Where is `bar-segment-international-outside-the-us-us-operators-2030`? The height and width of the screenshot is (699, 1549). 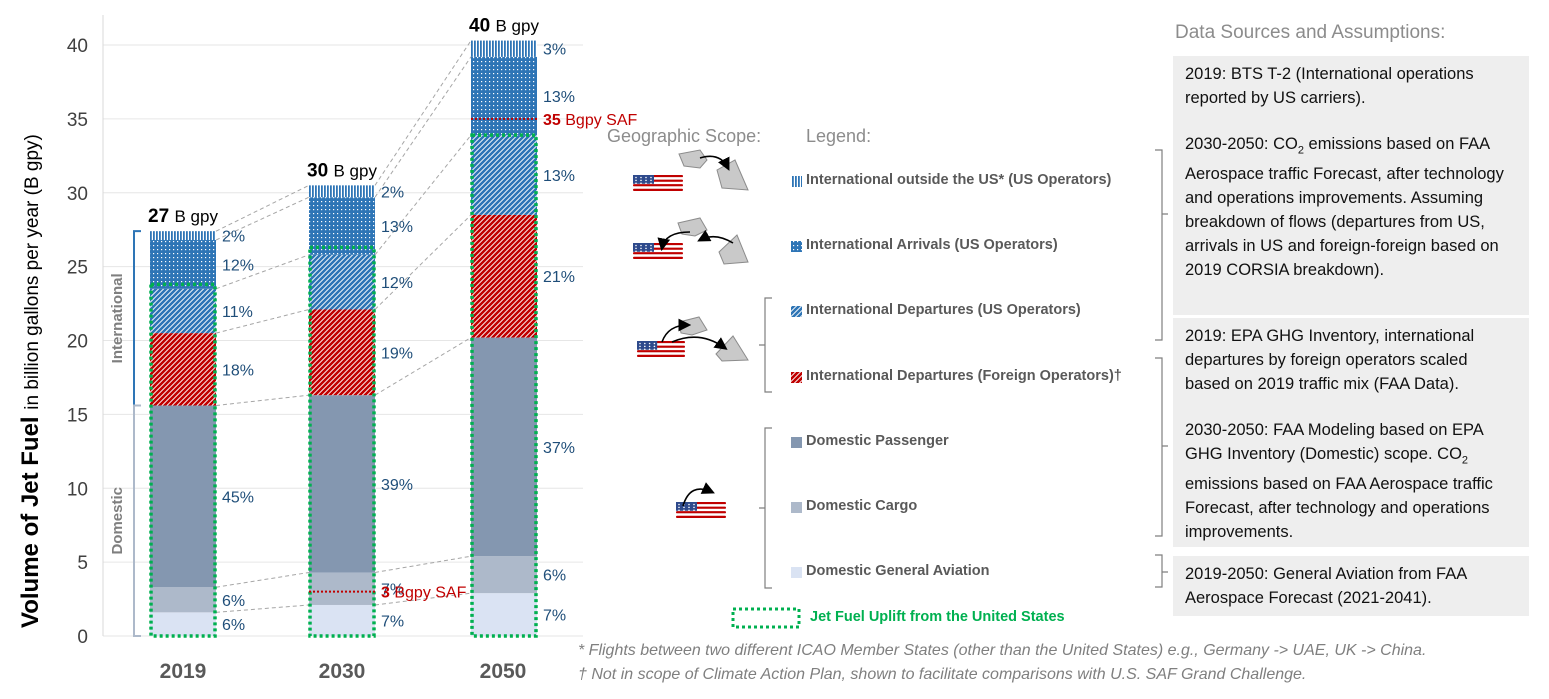
bar-segment-international-outside-the-us-us-operators-2030 is located at coordinates (342, 191).